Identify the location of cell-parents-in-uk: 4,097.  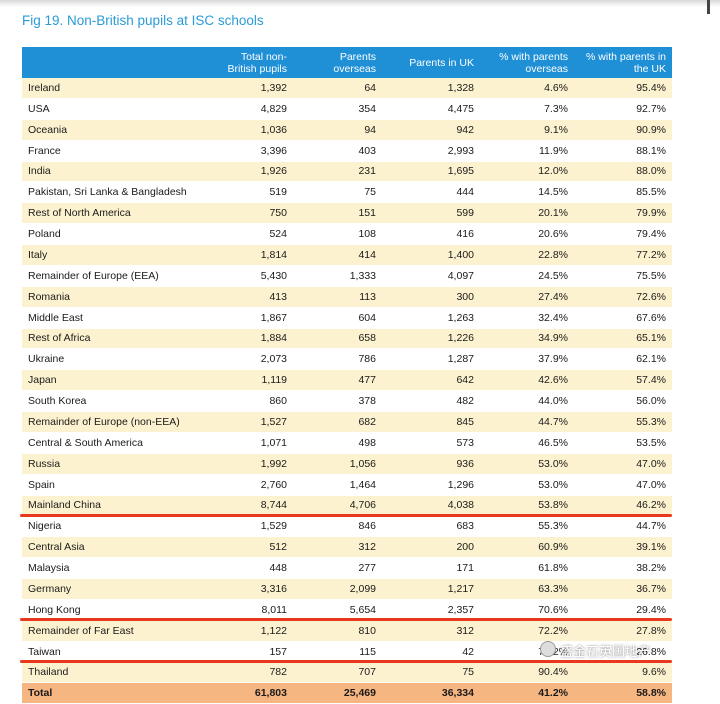
(431, 276).